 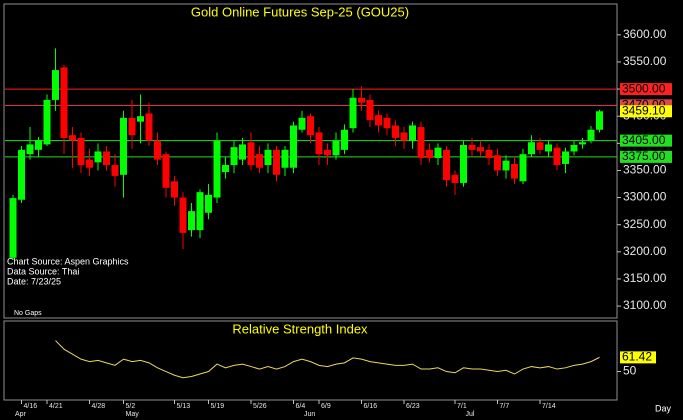 What do you see at coordinates (549, 406) in the screenshot?
I see `x-tick-label: 7/14` at bounding box center [549, 406].